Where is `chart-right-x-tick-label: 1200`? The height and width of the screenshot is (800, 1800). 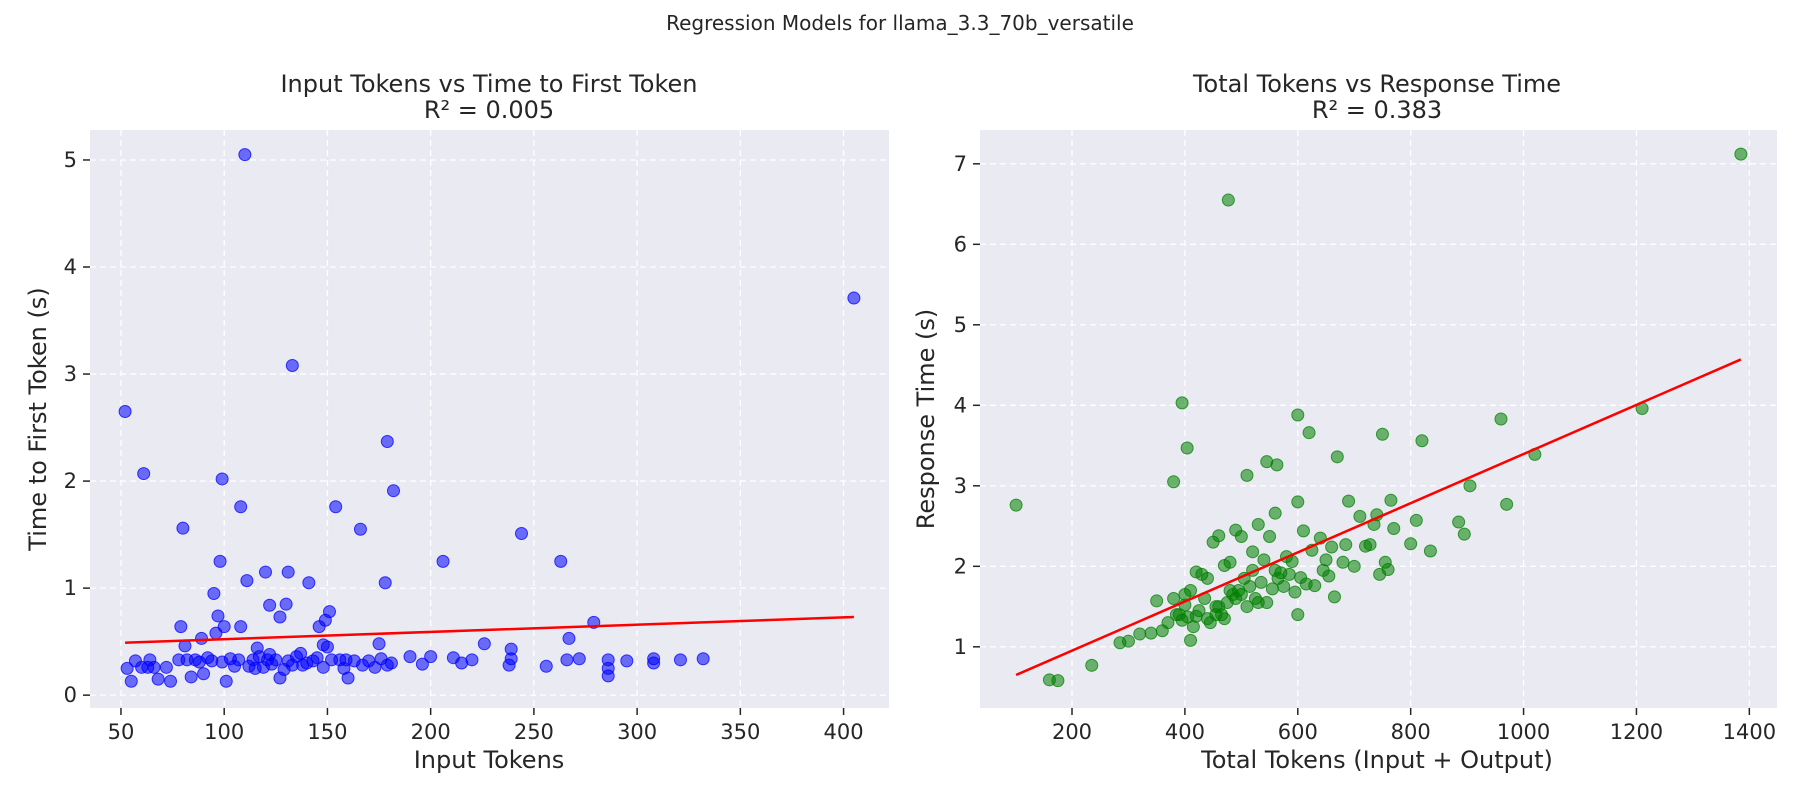 chart-right-x-tick-label: 1200 is located at coordinates (1636, 732).